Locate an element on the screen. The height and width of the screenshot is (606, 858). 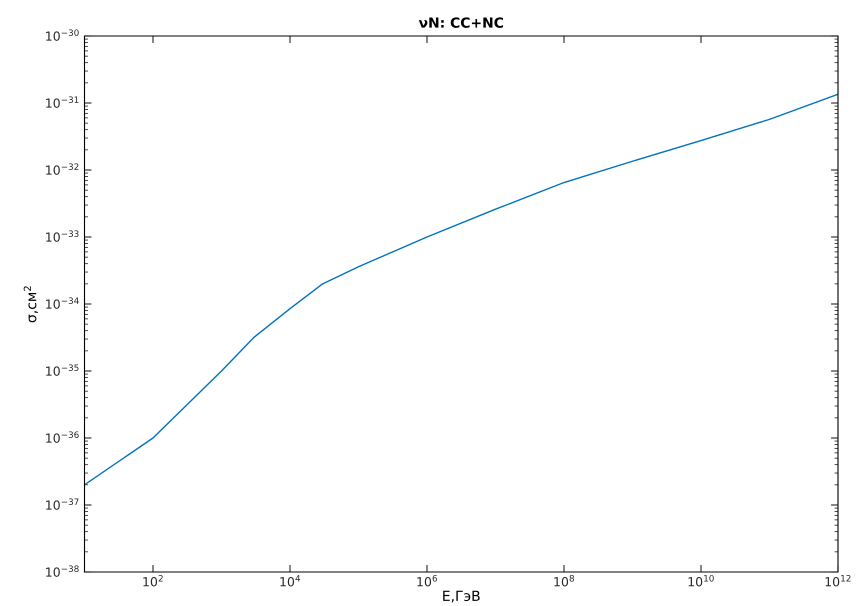
y-tick-label: 10$^{−34}$ is located at coordinates (62, 303).